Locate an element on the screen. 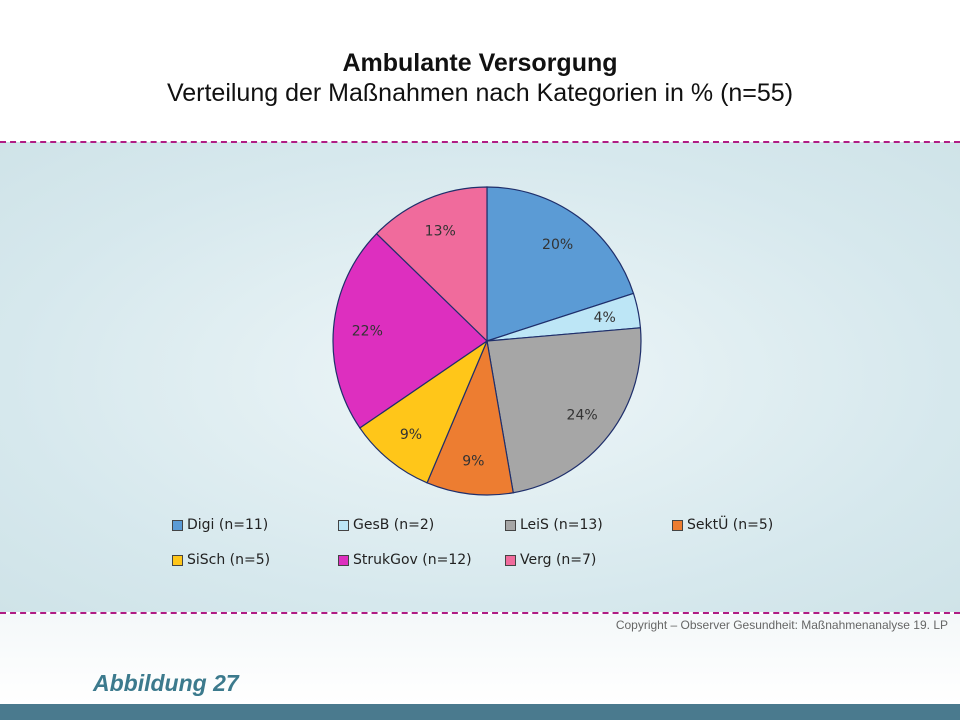 The width and height of the screenshot is (960, 720). pie-label-strukgov: 22% is located at coordinates (367, 332).